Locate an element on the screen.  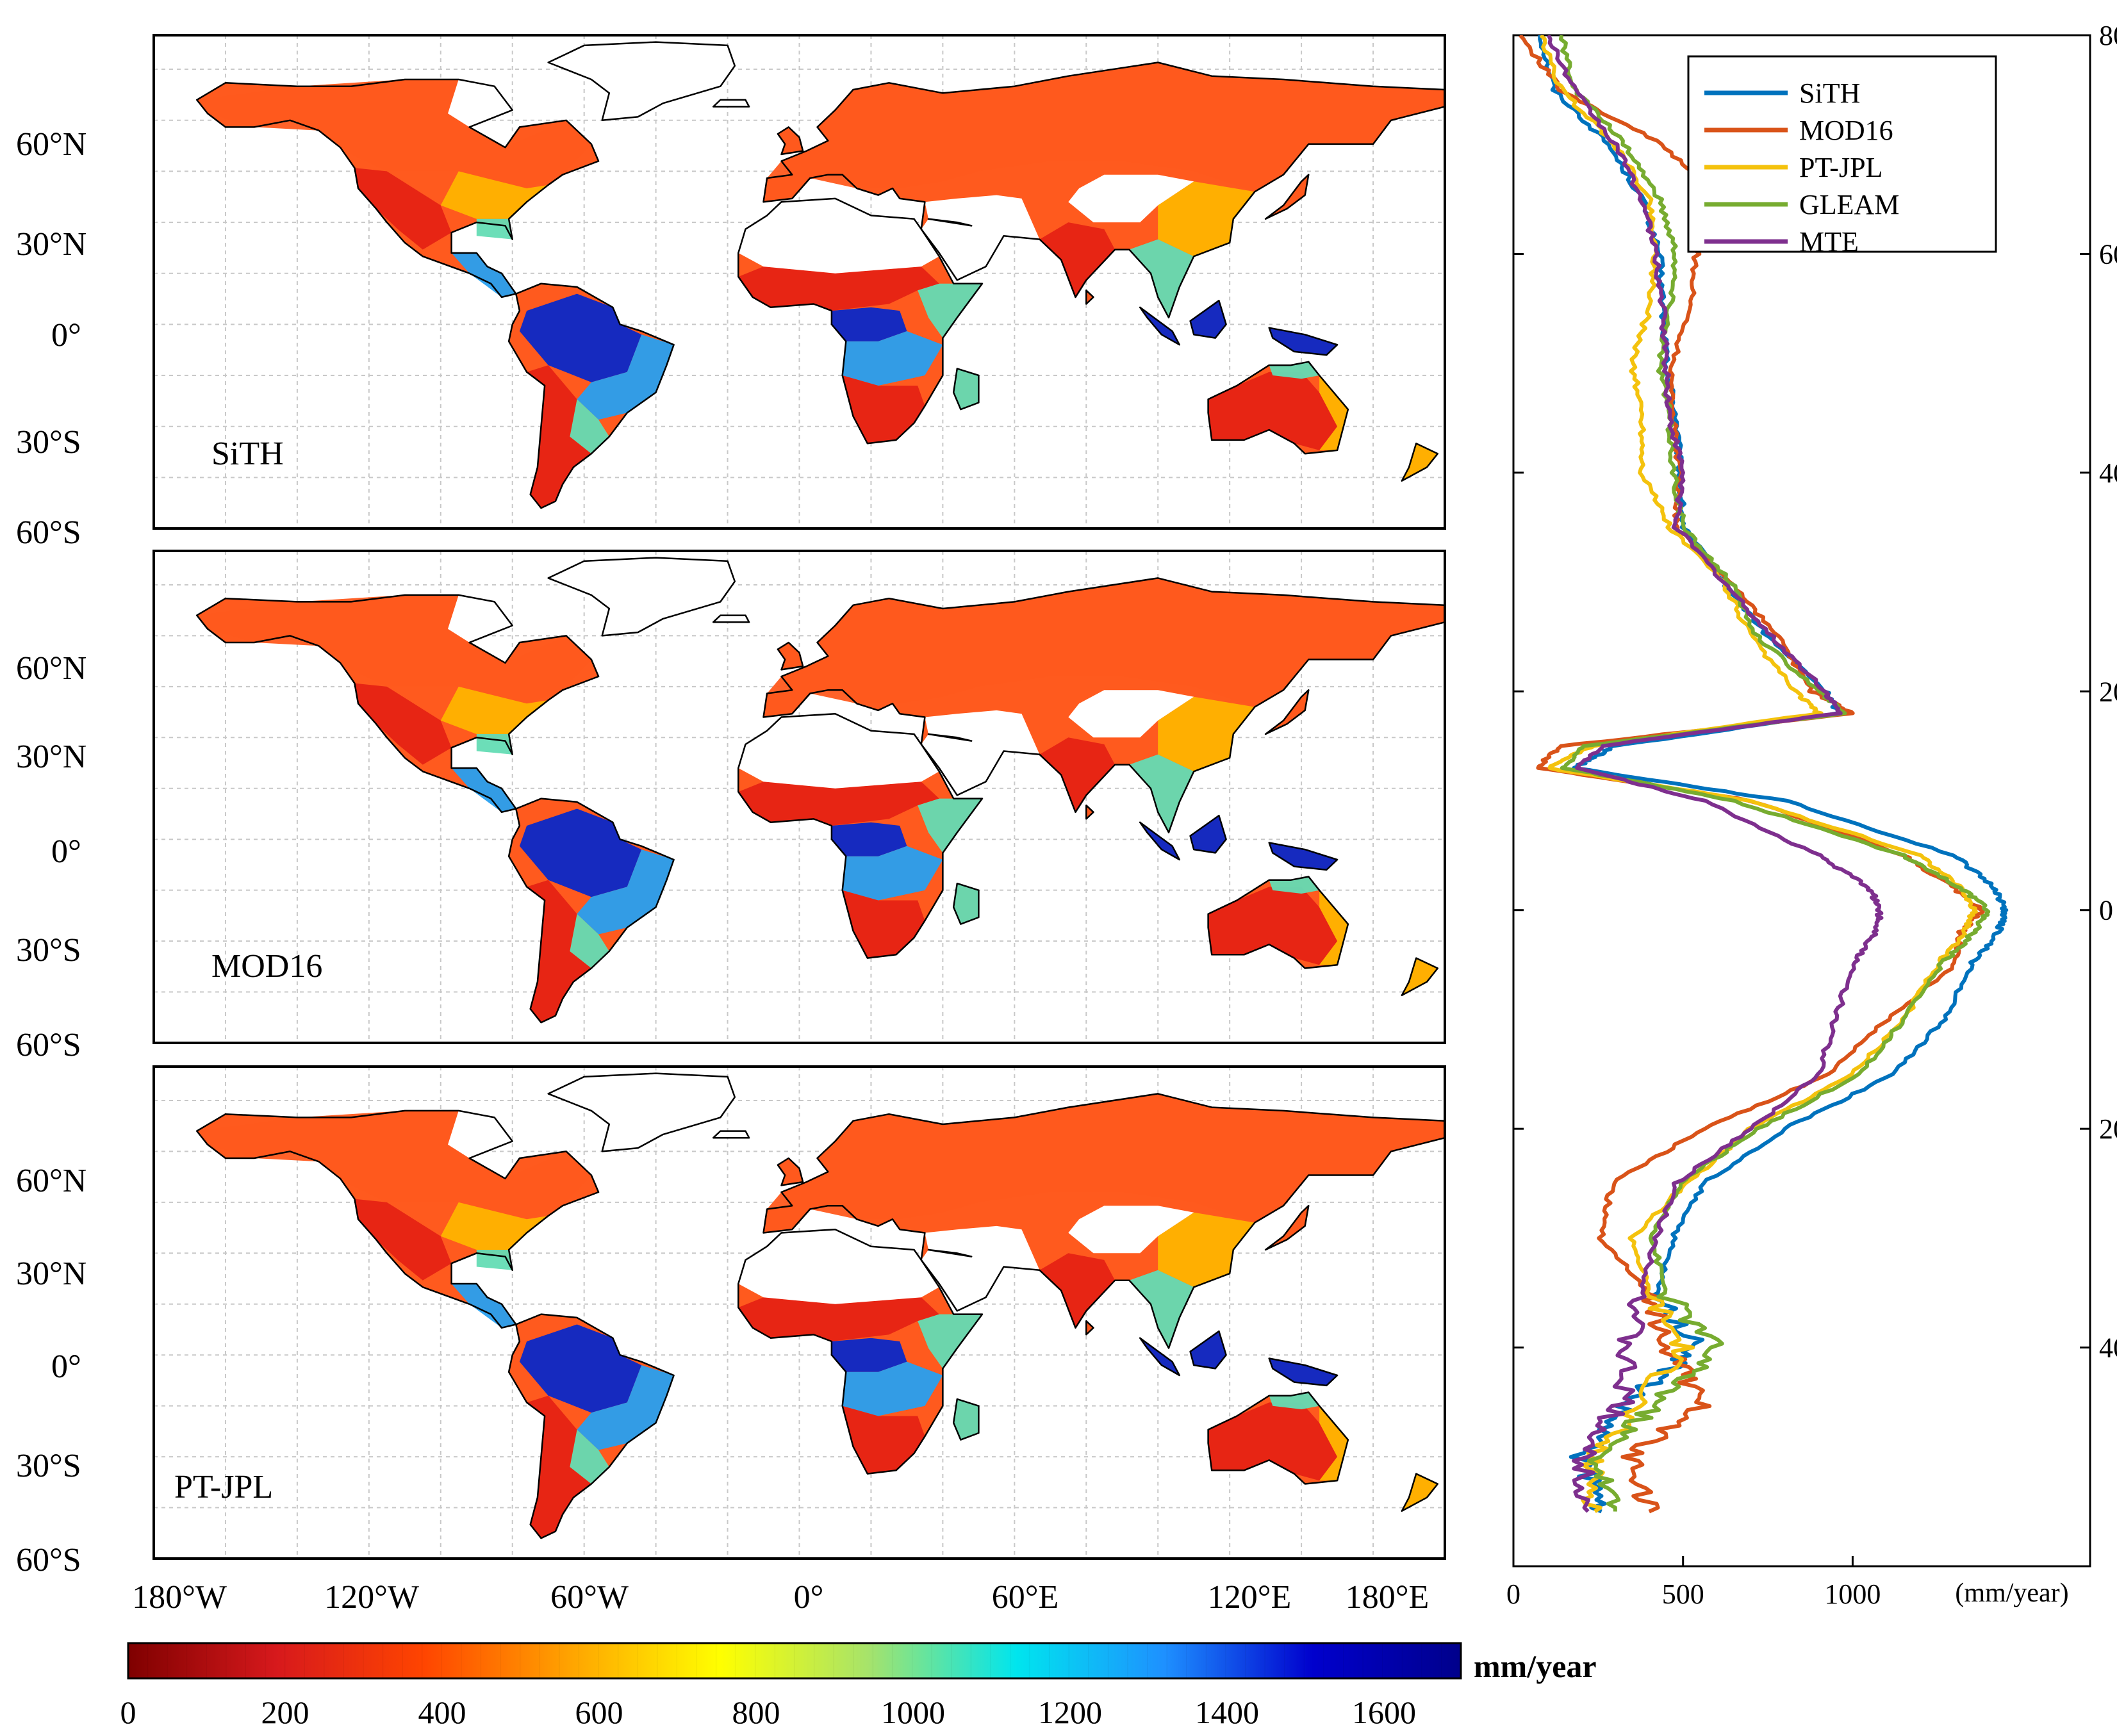
et-region-boreal is located at coordinates (1104, 1163).